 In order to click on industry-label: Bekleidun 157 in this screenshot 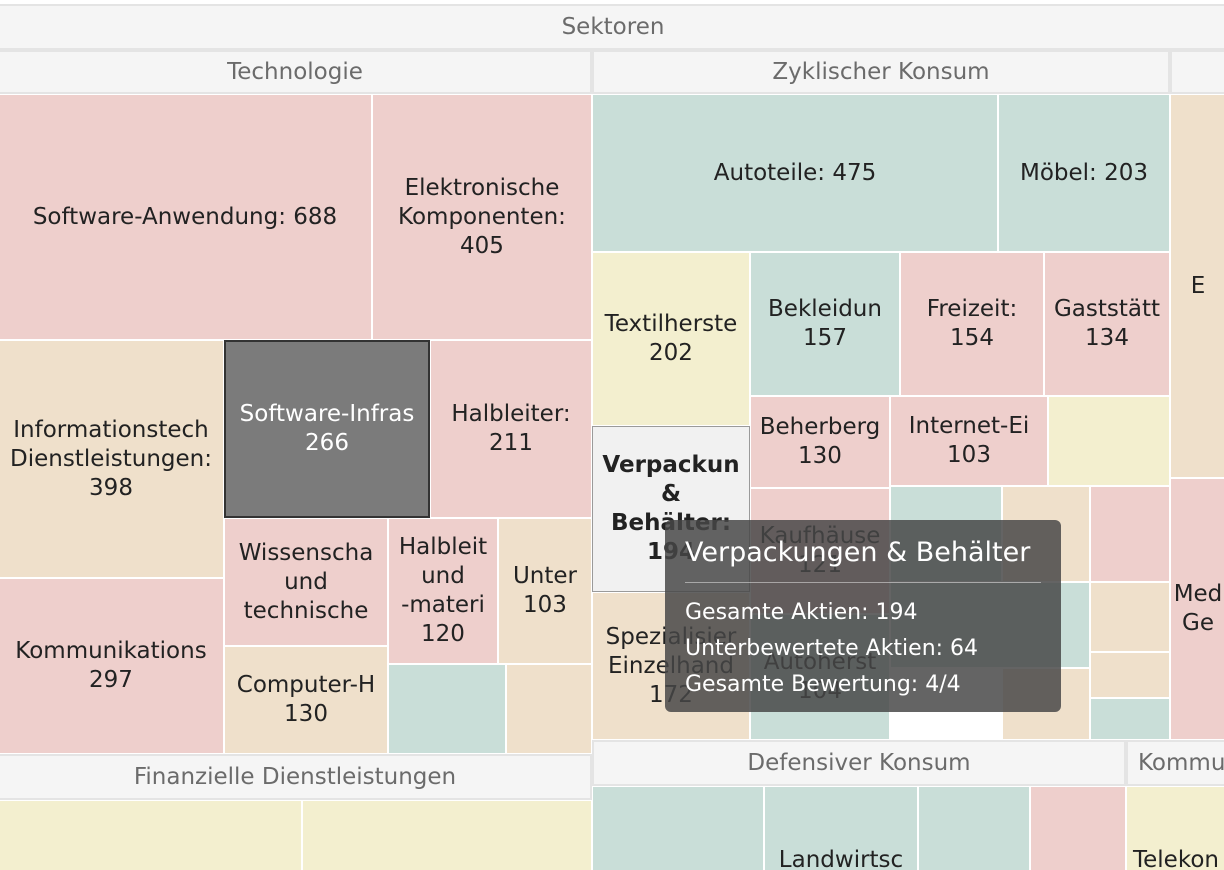, I will do `click(825, 323)`.